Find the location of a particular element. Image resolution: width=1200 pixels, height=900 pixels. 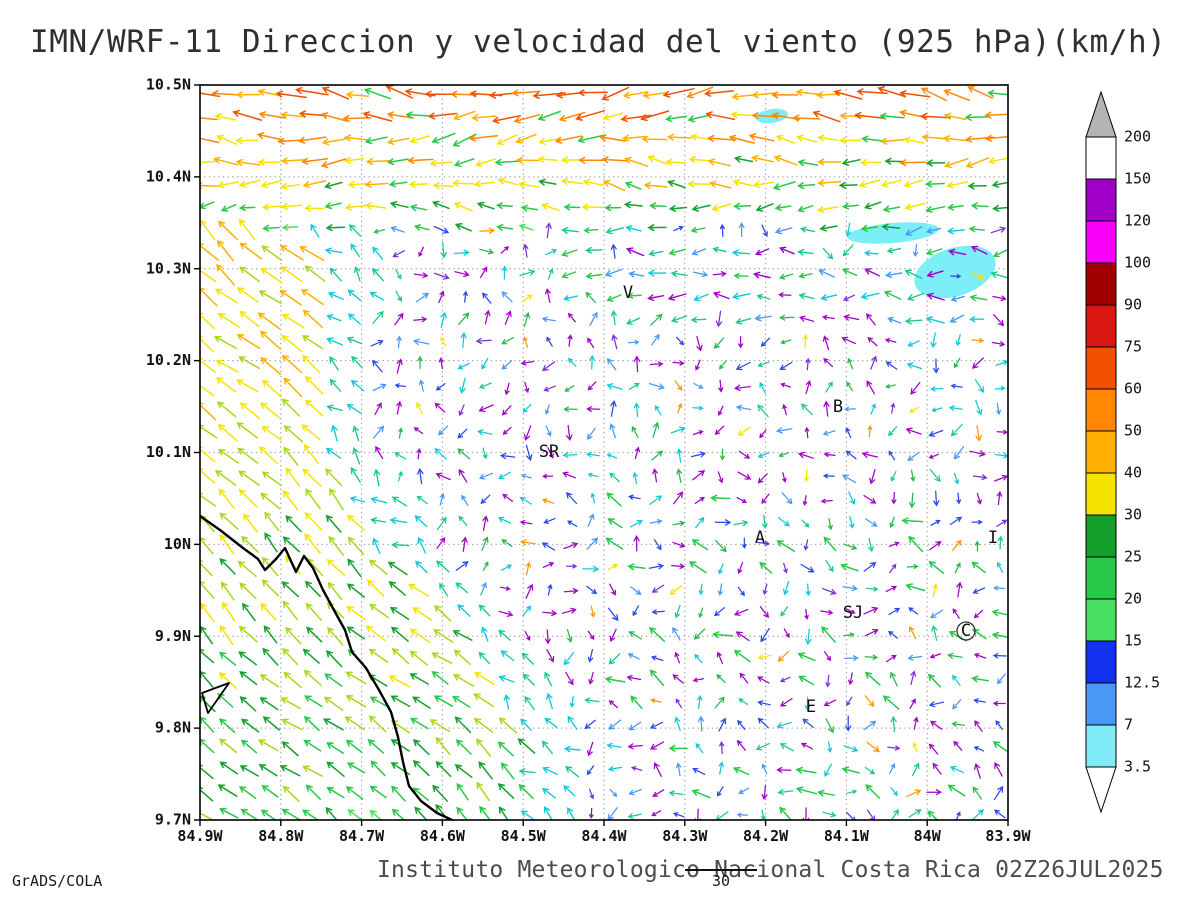

station-label-e: E is located at coordinates (811, 707).